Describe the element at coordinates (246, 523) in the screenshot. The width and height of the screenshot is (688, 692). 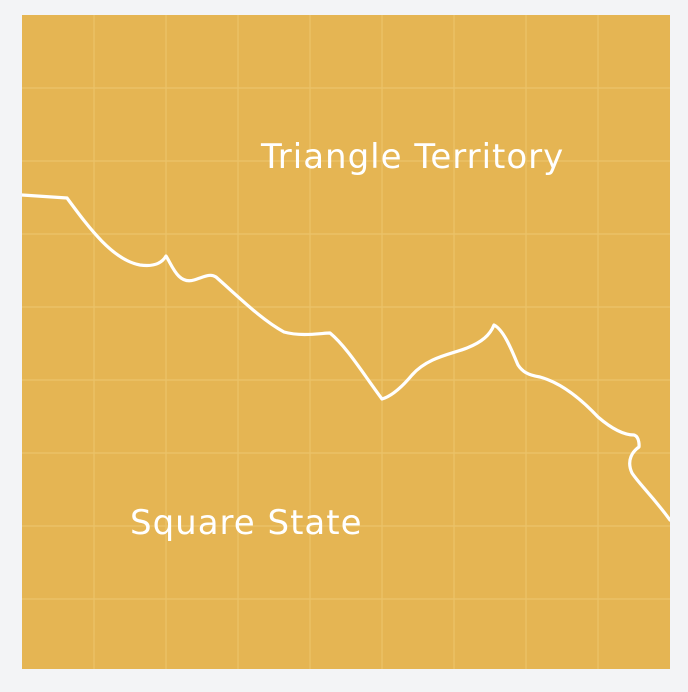
I see `region-label-square-state: Square State` at that location.